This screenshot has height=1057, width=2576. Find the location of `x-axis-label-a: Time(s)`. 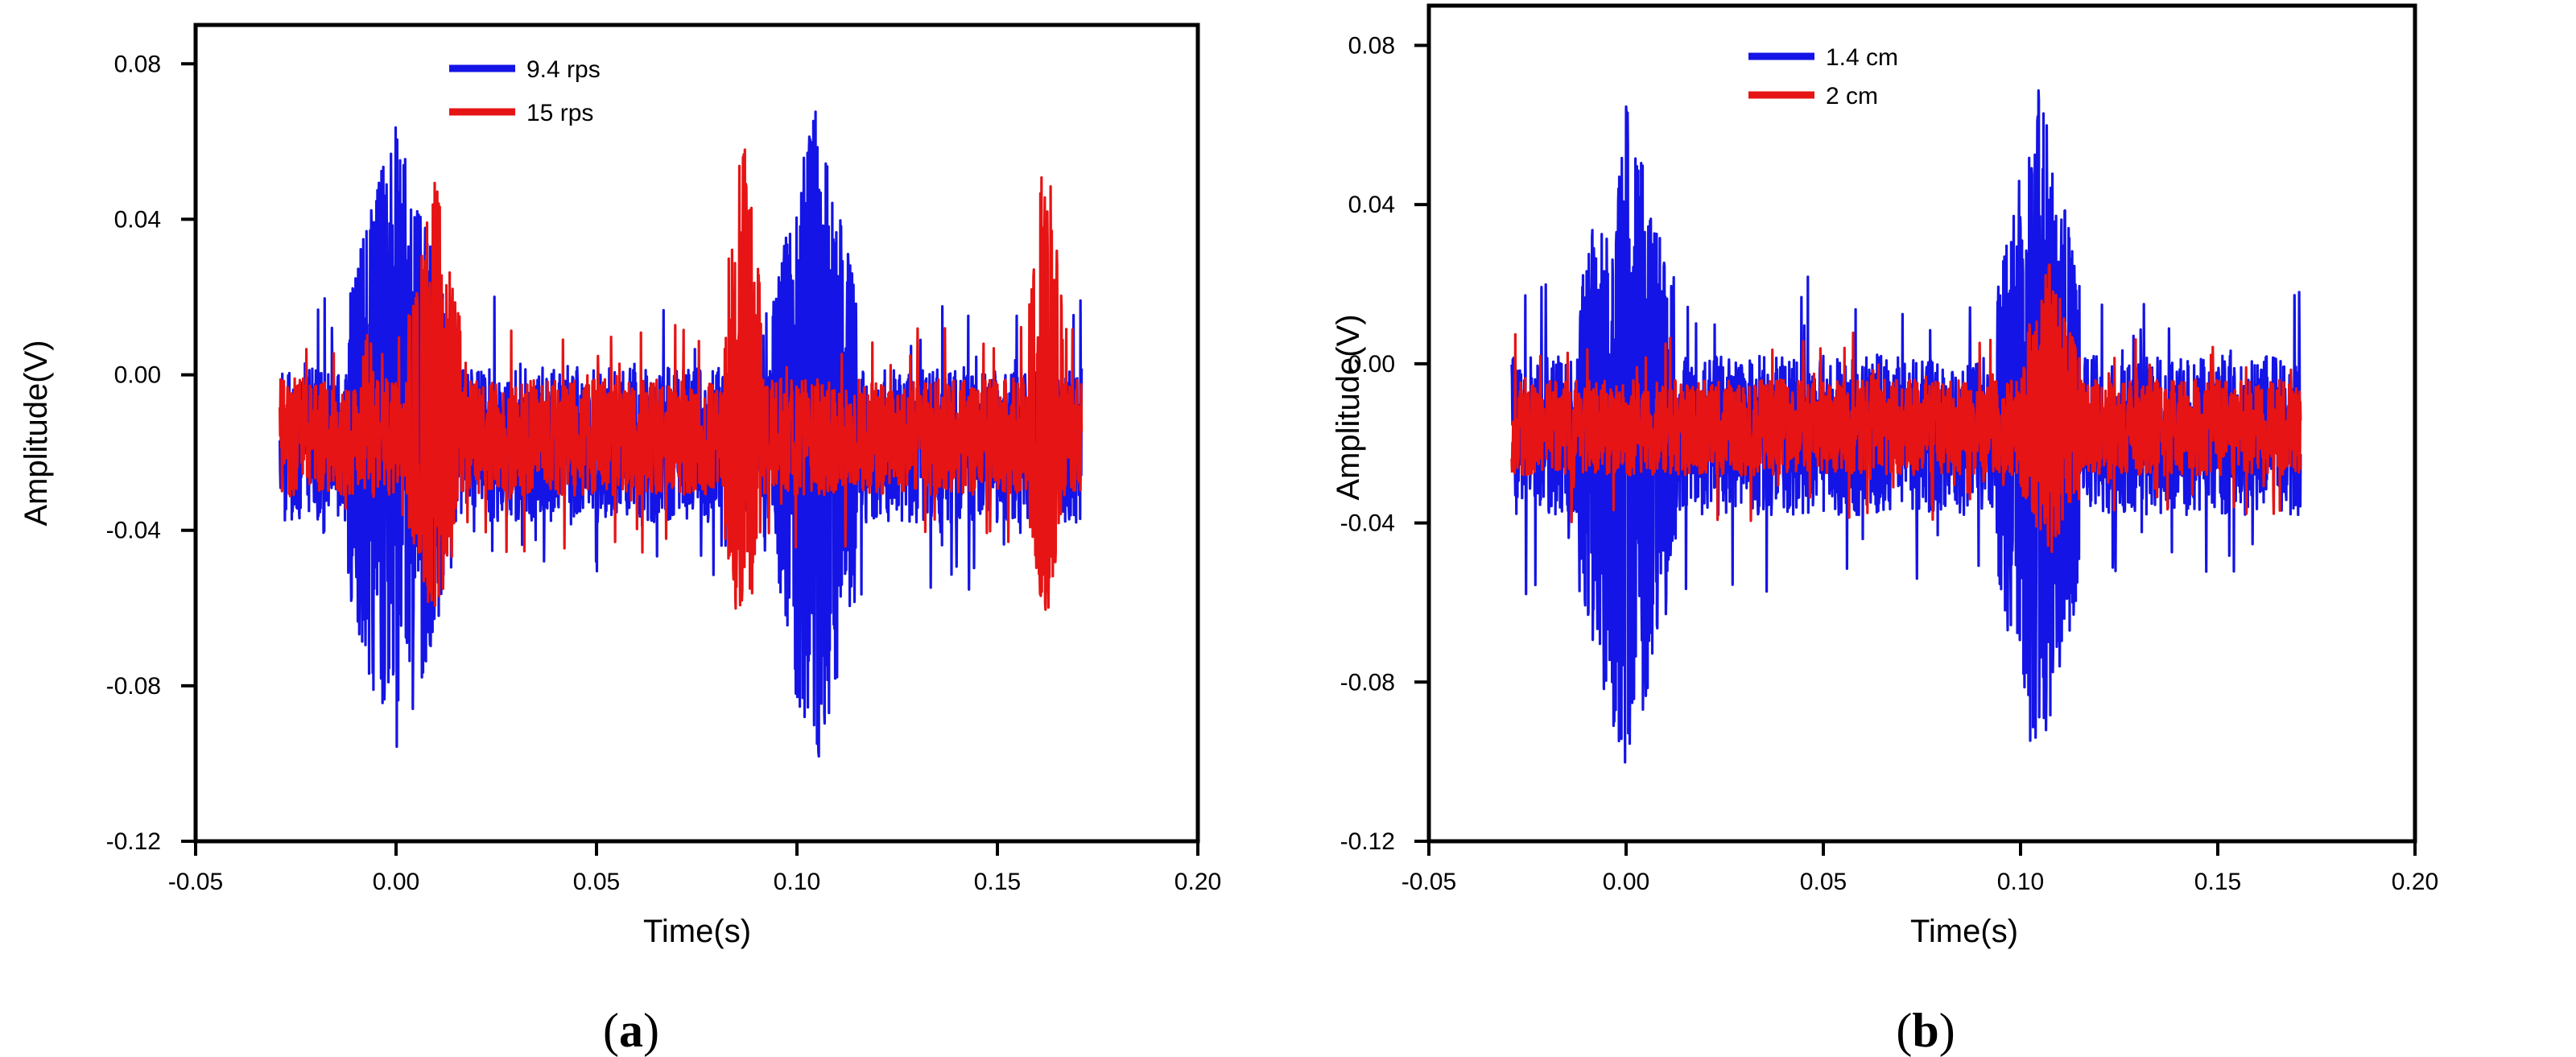

x-axis-label-a: Time(s) is located at coordinates (697, 931).